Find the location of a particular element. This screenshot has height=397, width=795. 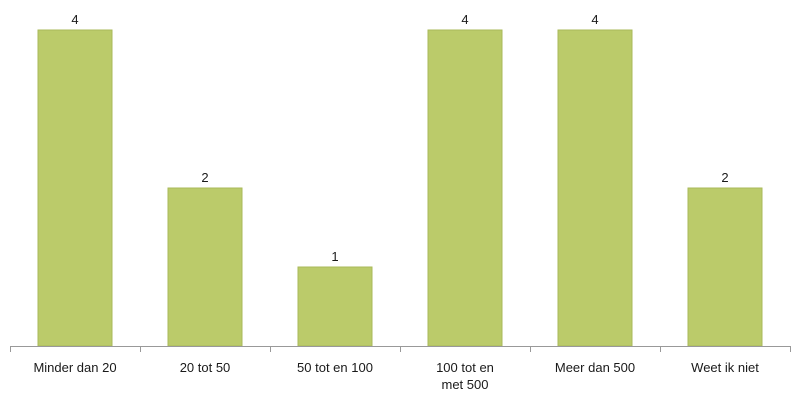

category-label: 50 tot en 100 is located at coordinates (335, 367).